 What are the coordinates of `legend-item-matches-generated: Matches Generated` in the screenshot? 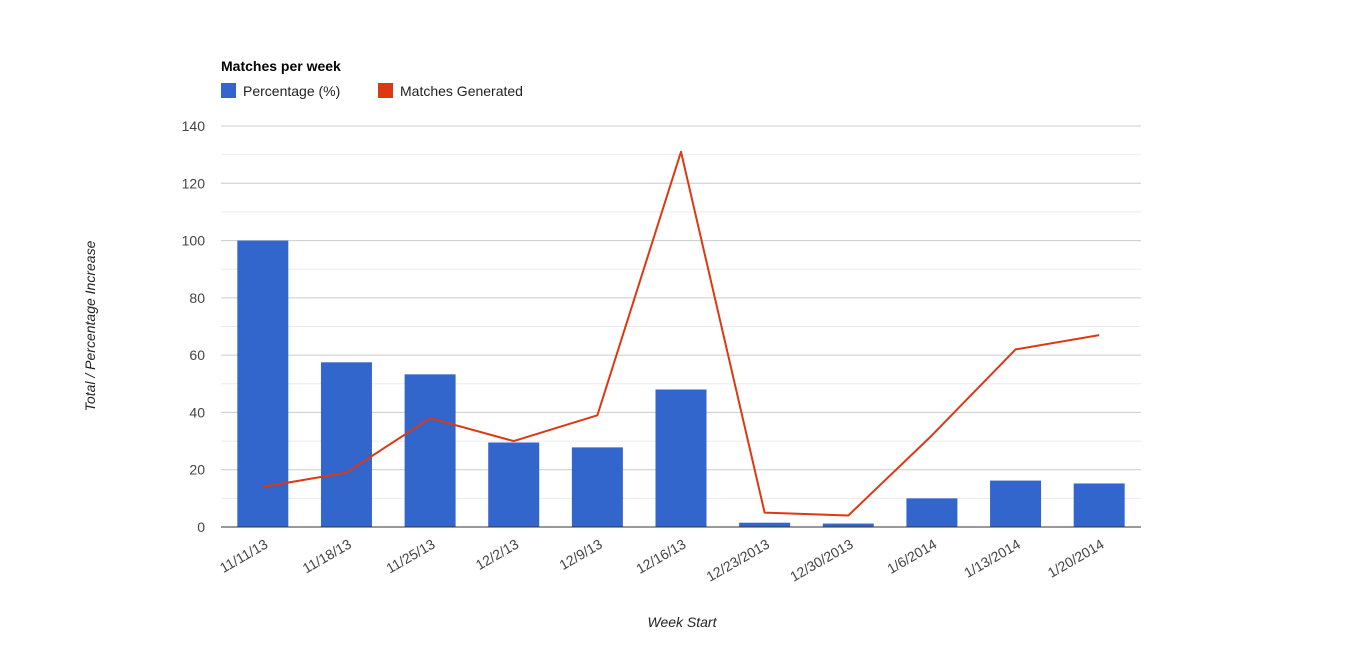 It's located at (450, 91).